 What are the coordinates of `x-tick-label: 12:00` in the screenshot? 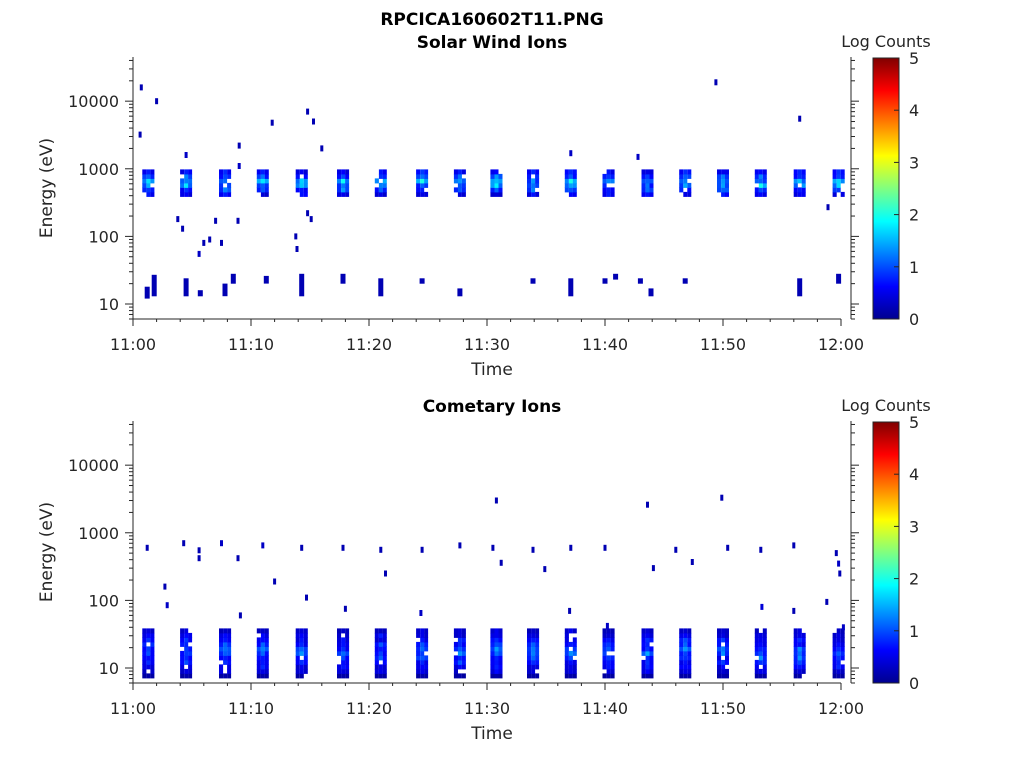 It's located at (841, 708).